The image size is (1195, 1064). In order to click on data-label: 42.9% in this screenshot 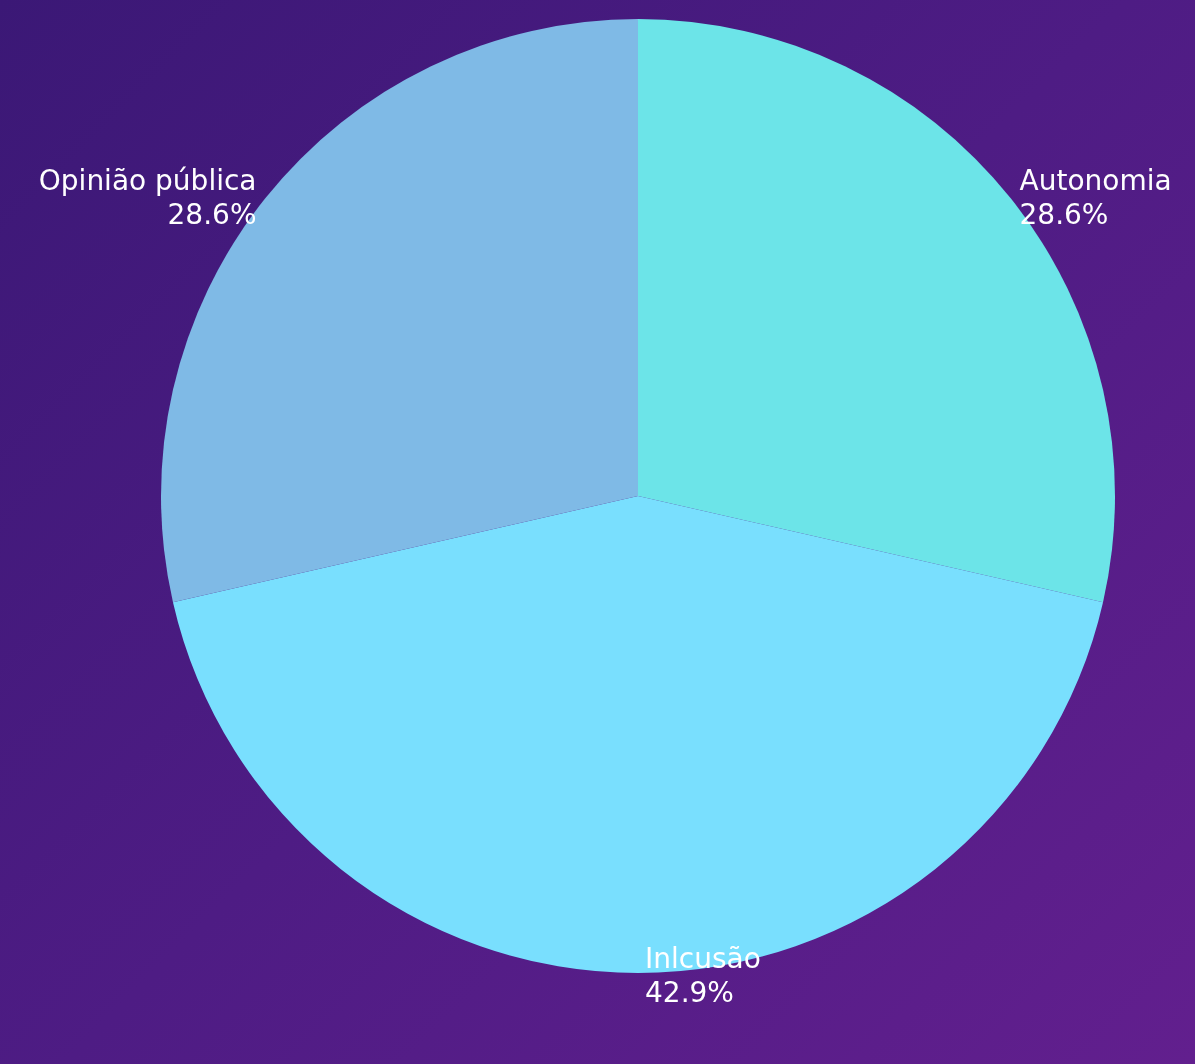, I will do `click(689, 992)`.